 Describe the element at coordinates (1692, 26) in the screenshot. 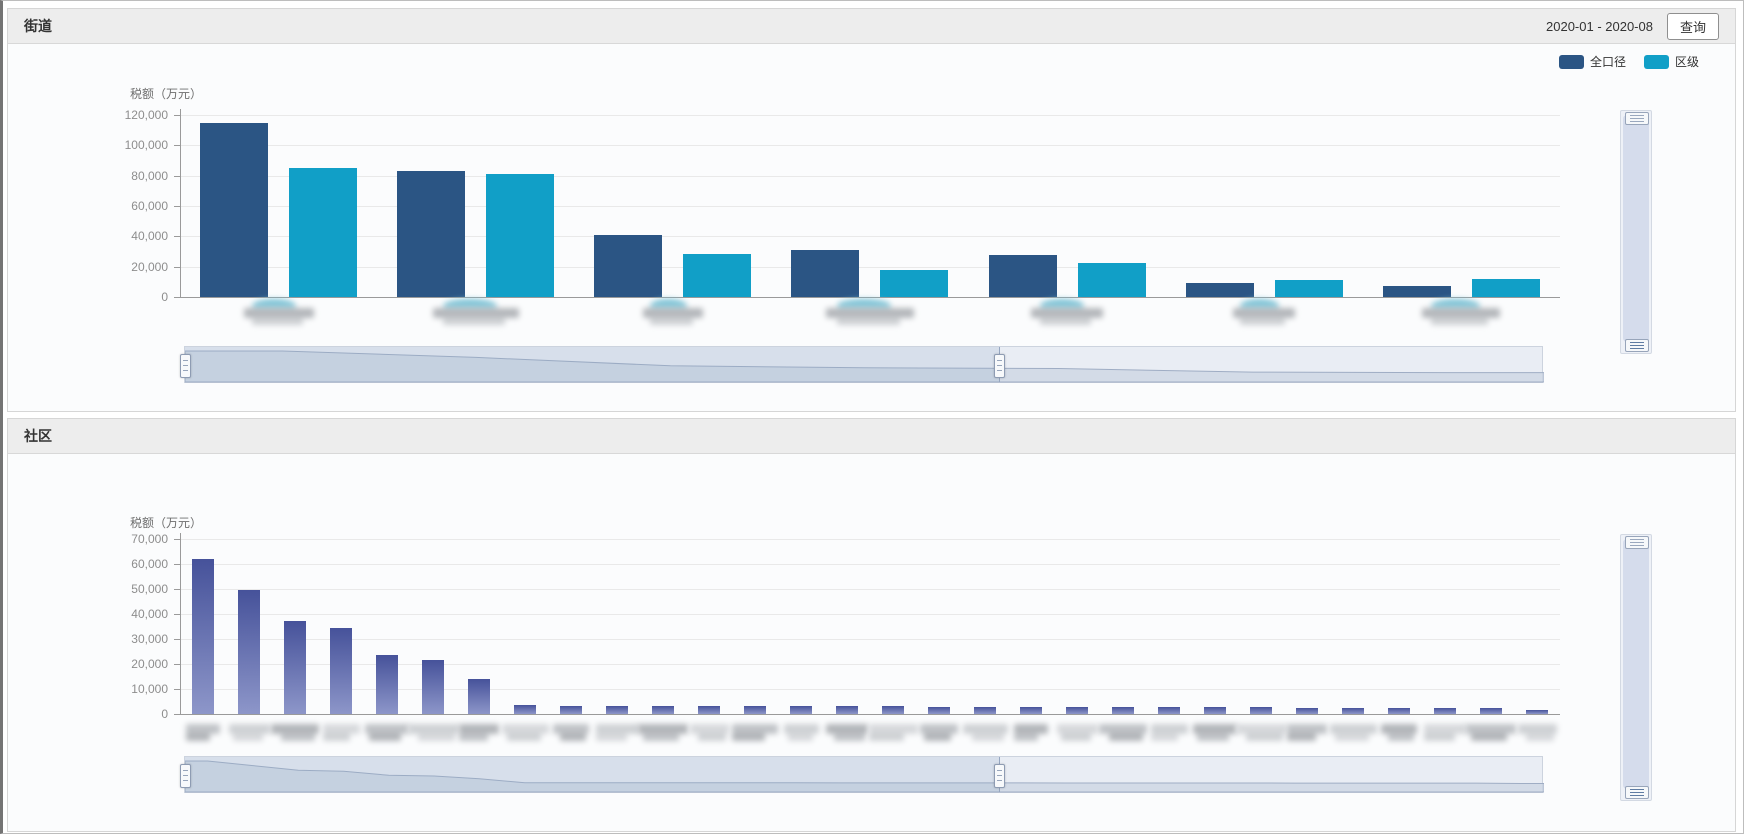

I see `query-button: 查询` at that location.